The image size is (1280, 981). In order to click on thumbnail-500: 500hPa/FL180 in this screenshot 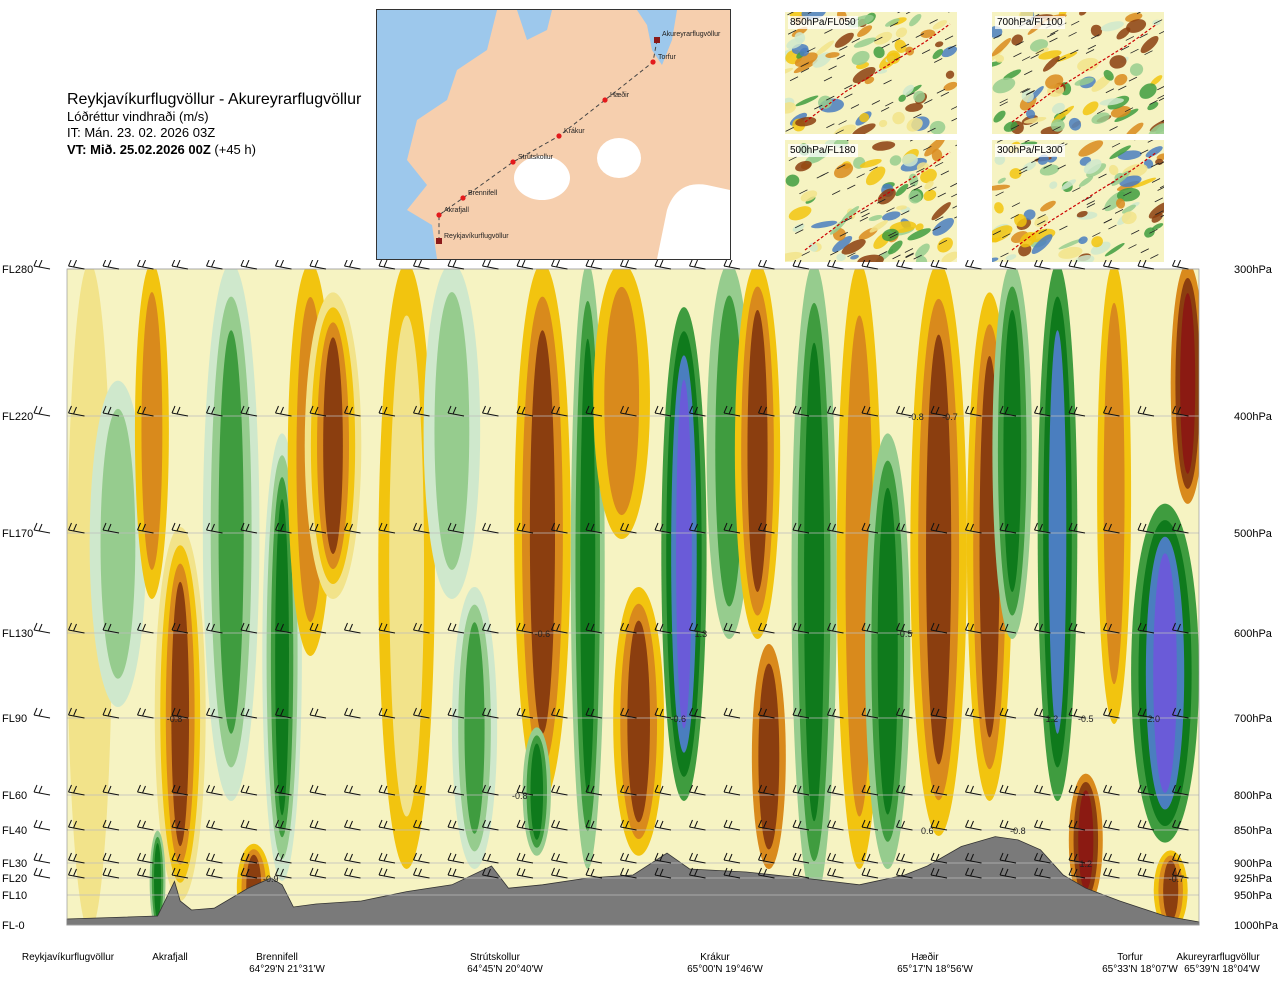, I will do `click(871, 201)`.